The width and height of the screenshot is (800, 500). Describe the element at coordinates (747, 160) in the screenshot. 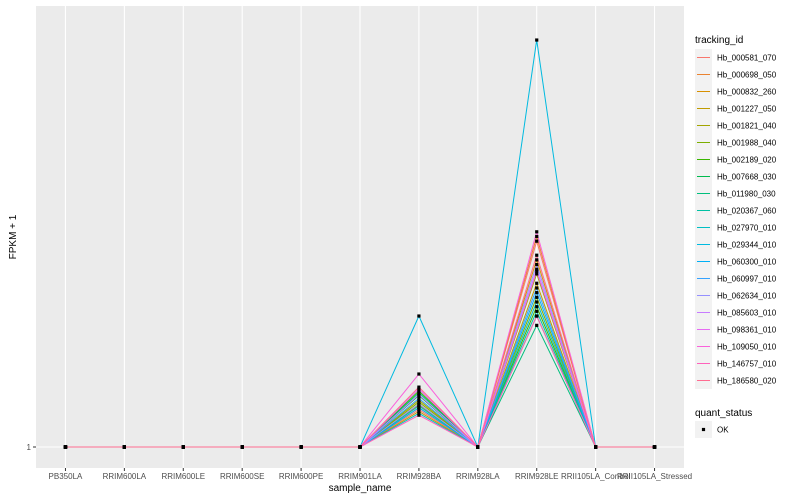

I see `legend-item-label: Hb_002189_020` at that location.